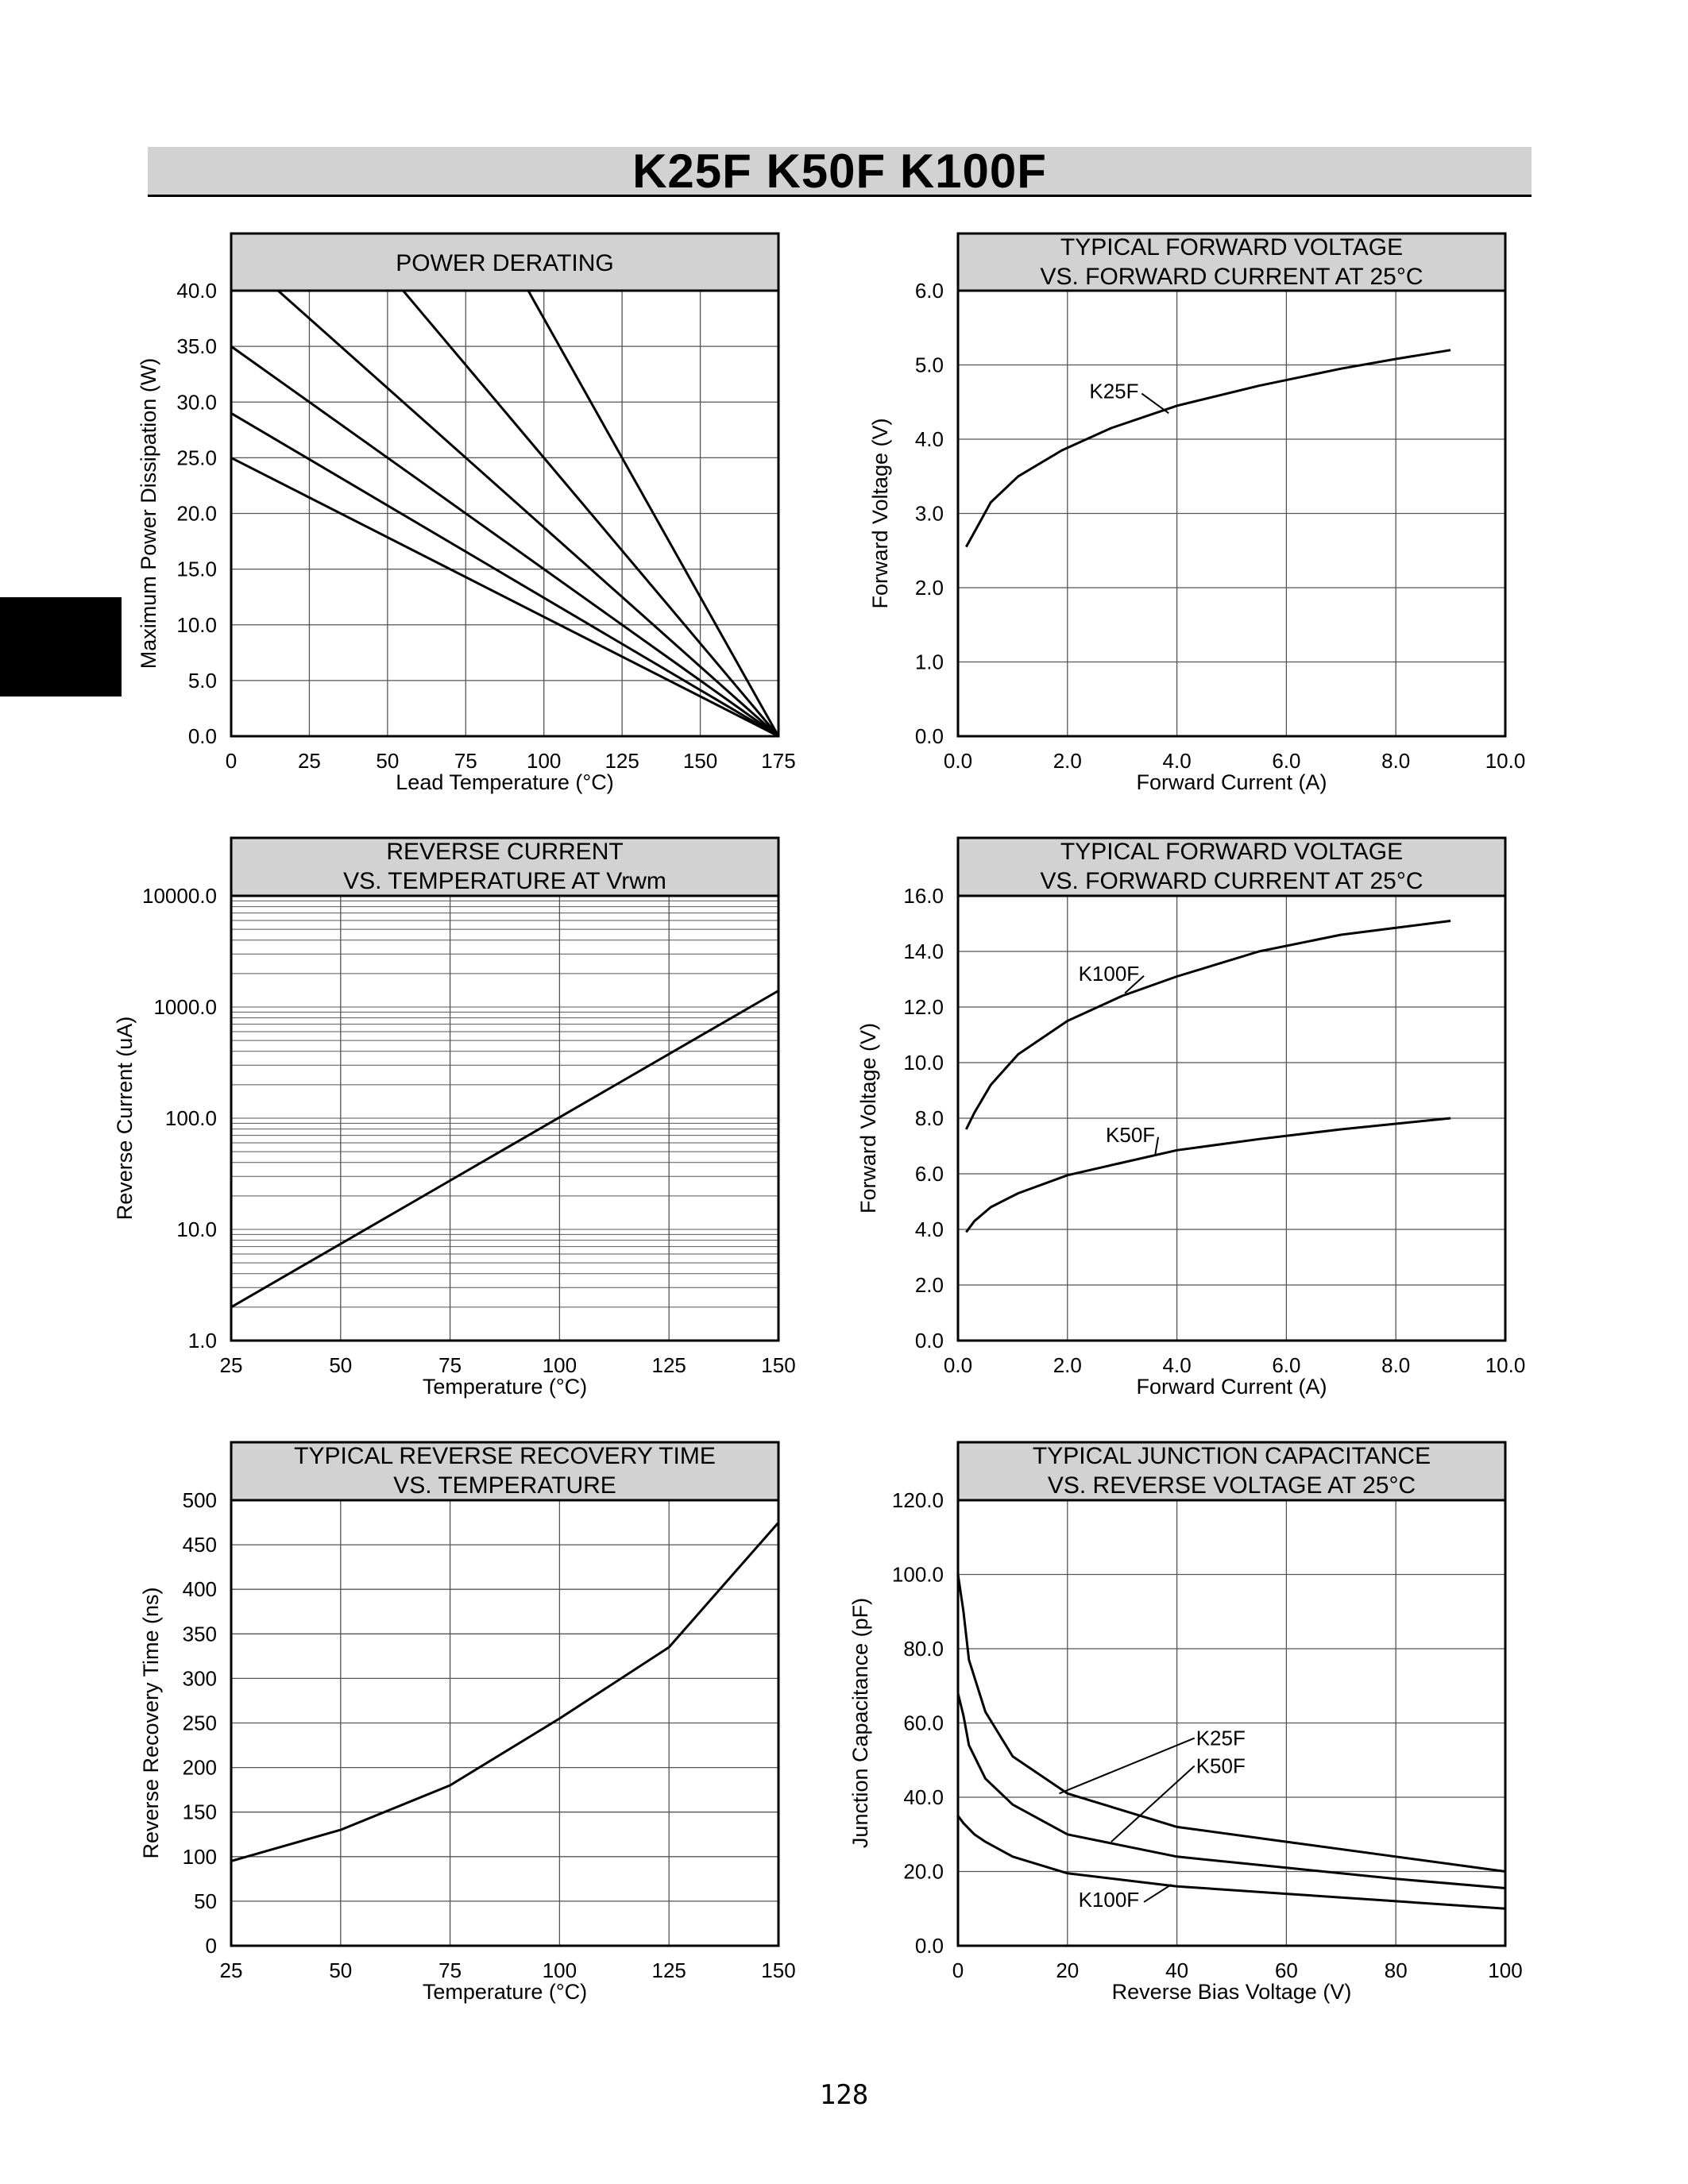  I want to click on y-tick-label: 0, so click(211, 1946).